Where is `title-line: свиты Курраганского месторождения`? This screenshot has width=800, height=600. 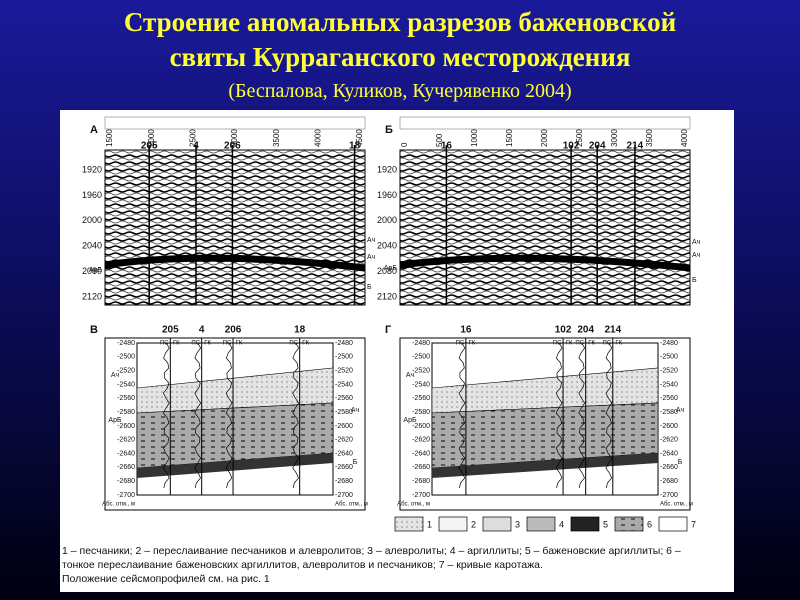
title-line: свиты Курраганского месторождения is located at coordinates (400, 57).